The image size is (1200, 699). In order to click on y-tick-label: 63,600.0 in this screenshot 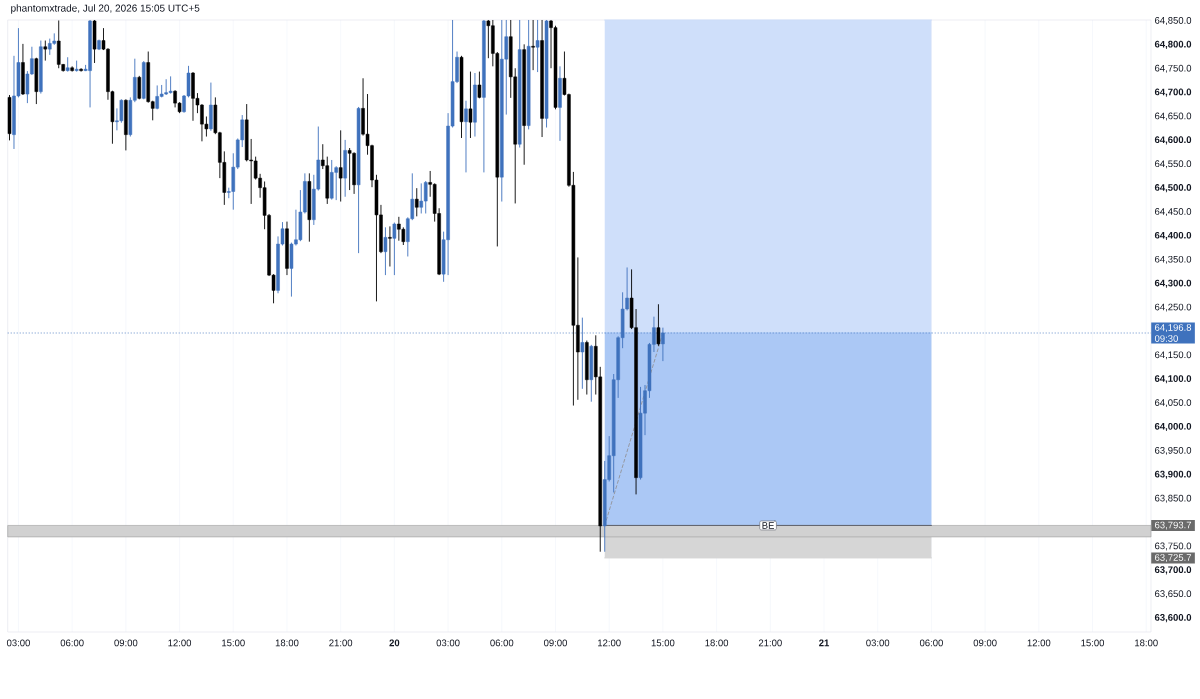, I will do `click(1173, 618)`.